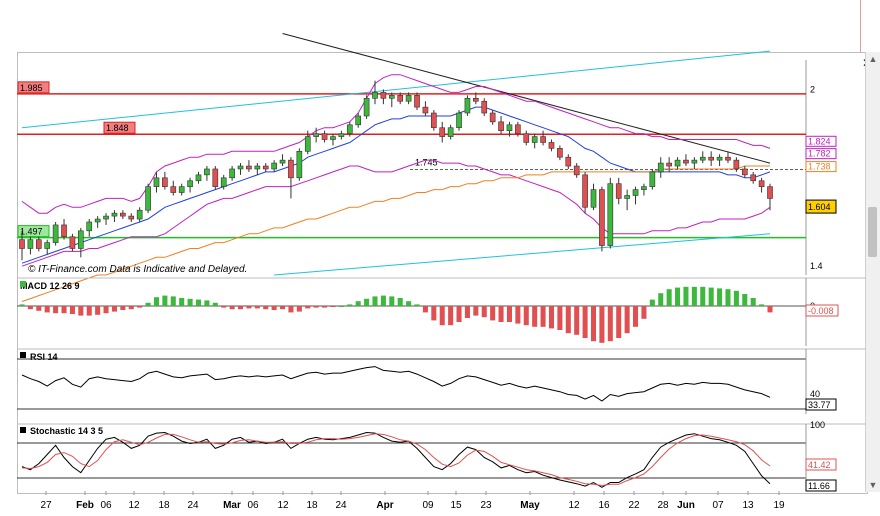 Image resolution: width=880 pixels, height=516 pixels. Describe the element at coordinates (779, 505) in the screenshot. I see `x-tick-label-23: 19` at that location.